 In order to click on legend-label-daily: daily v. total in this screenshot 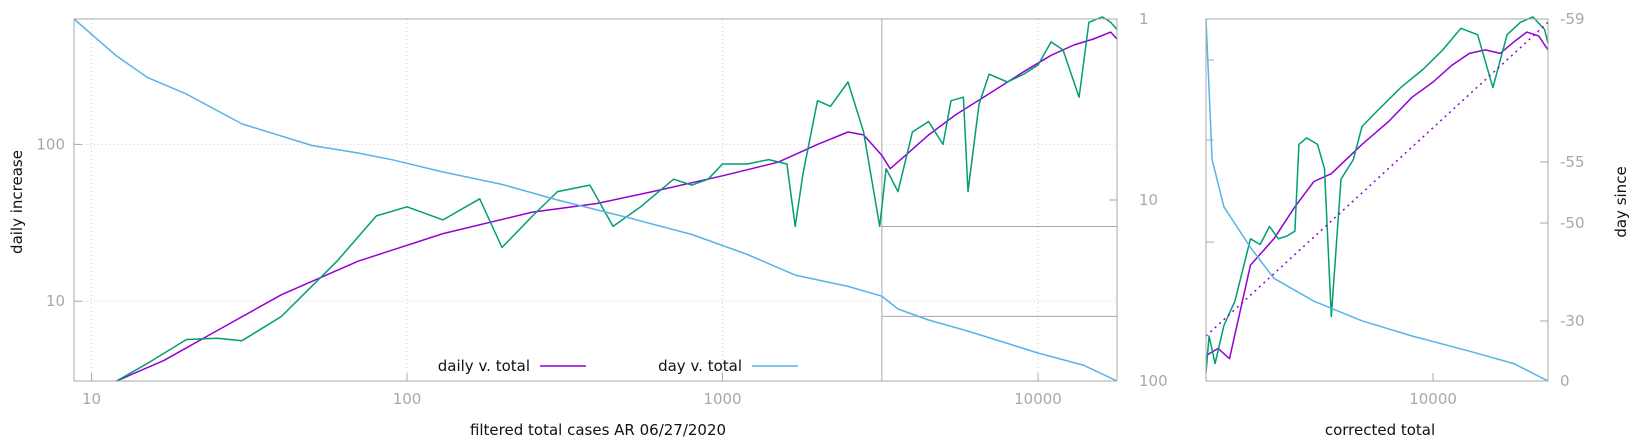, I will do `click(484, 366)`.